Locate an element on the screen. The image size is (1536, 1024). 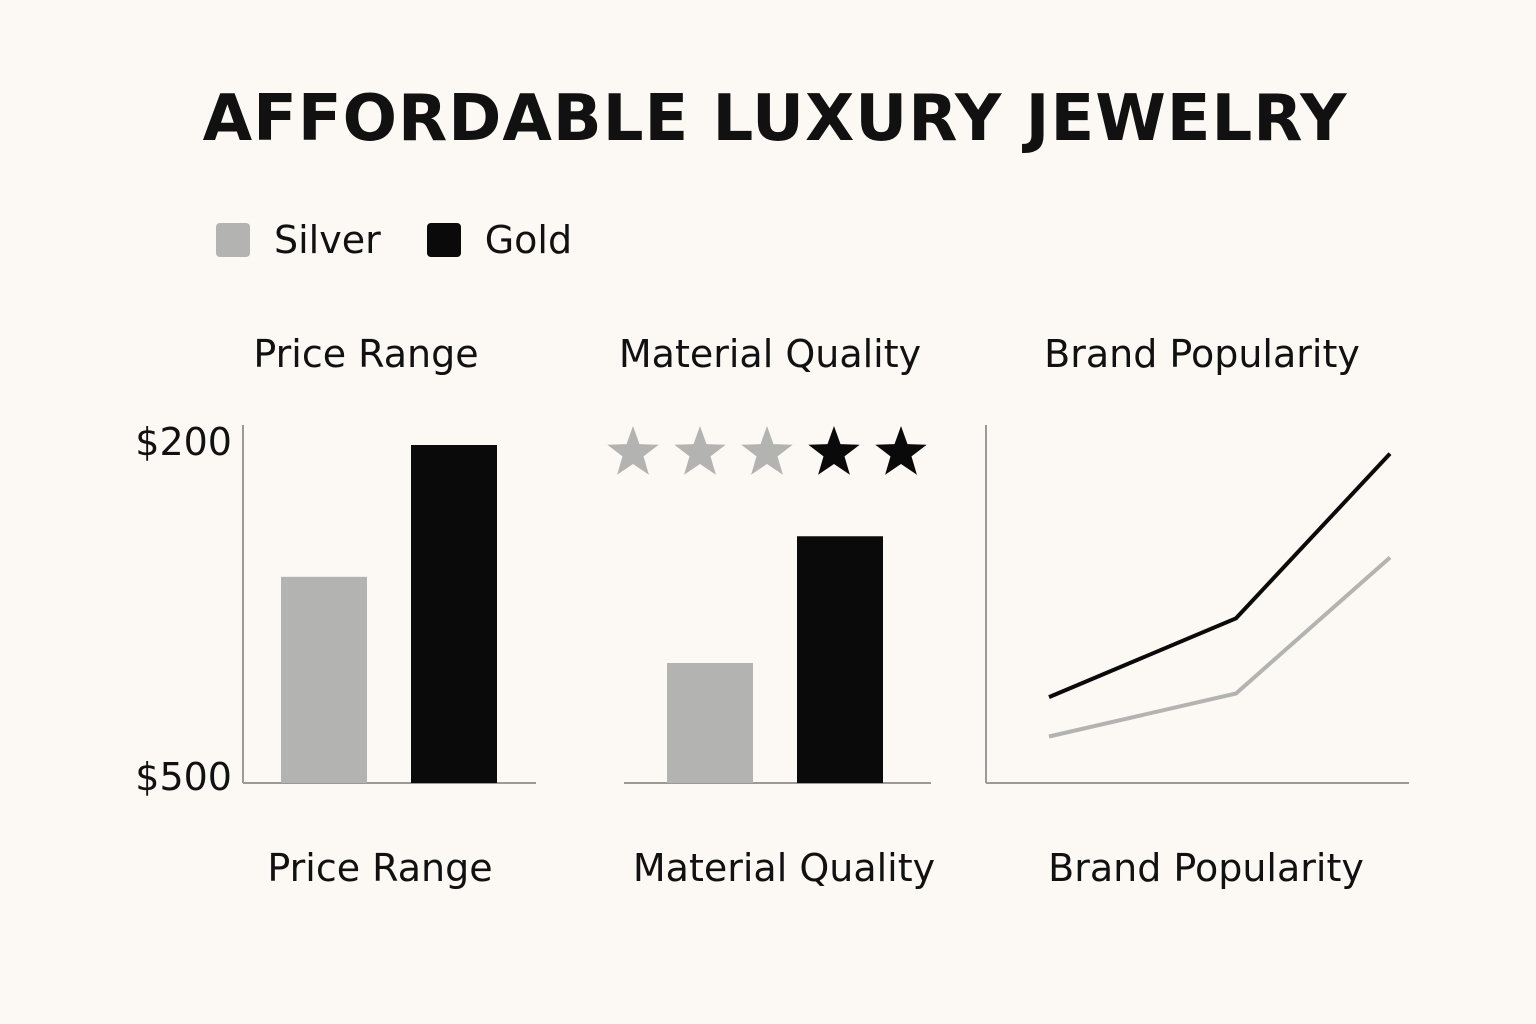
legend-item-gold: Gold is located at coordinates (499, 240).